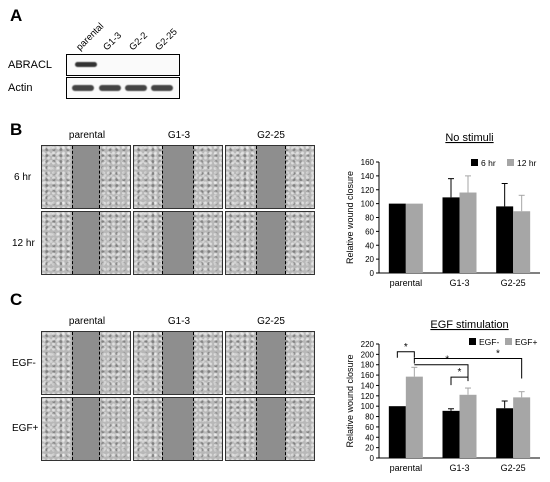 Image resolution: width=550 pixels, height=482 pixels. What do you see at coordinates (270, 429) in the screenshot?
I see `micrograph-c-g2-25-egf-plus` at bounding box center [270, 429].